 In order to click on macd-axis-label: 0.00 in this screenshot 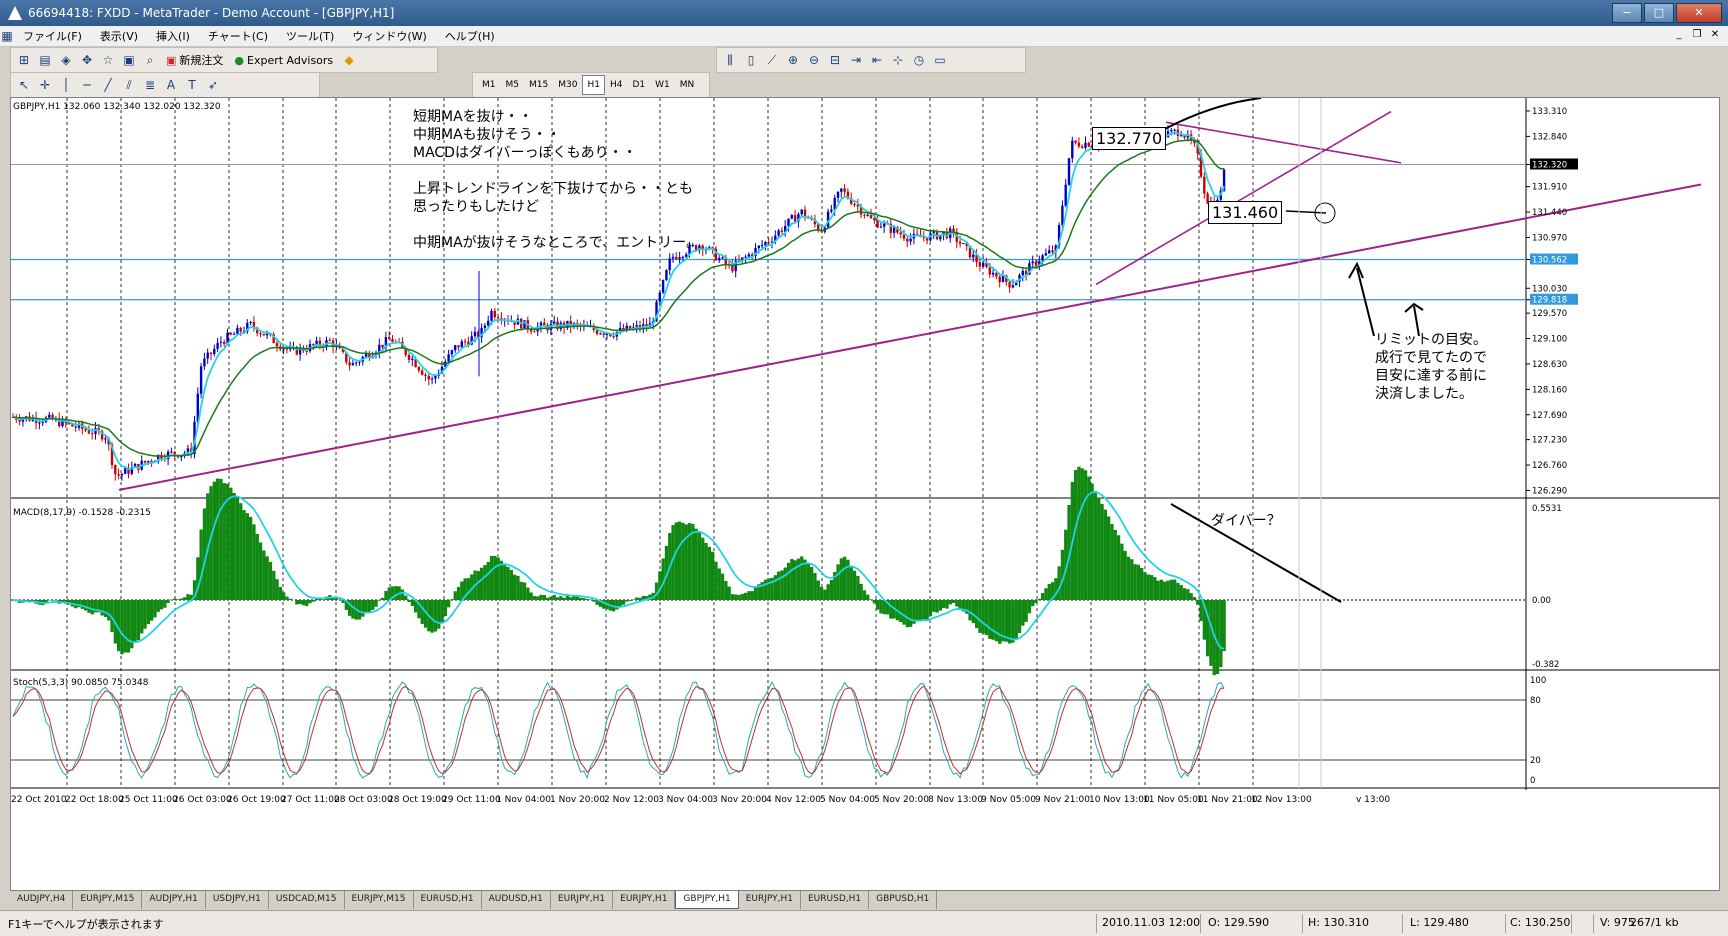, I will do `click(1541, 601)`.